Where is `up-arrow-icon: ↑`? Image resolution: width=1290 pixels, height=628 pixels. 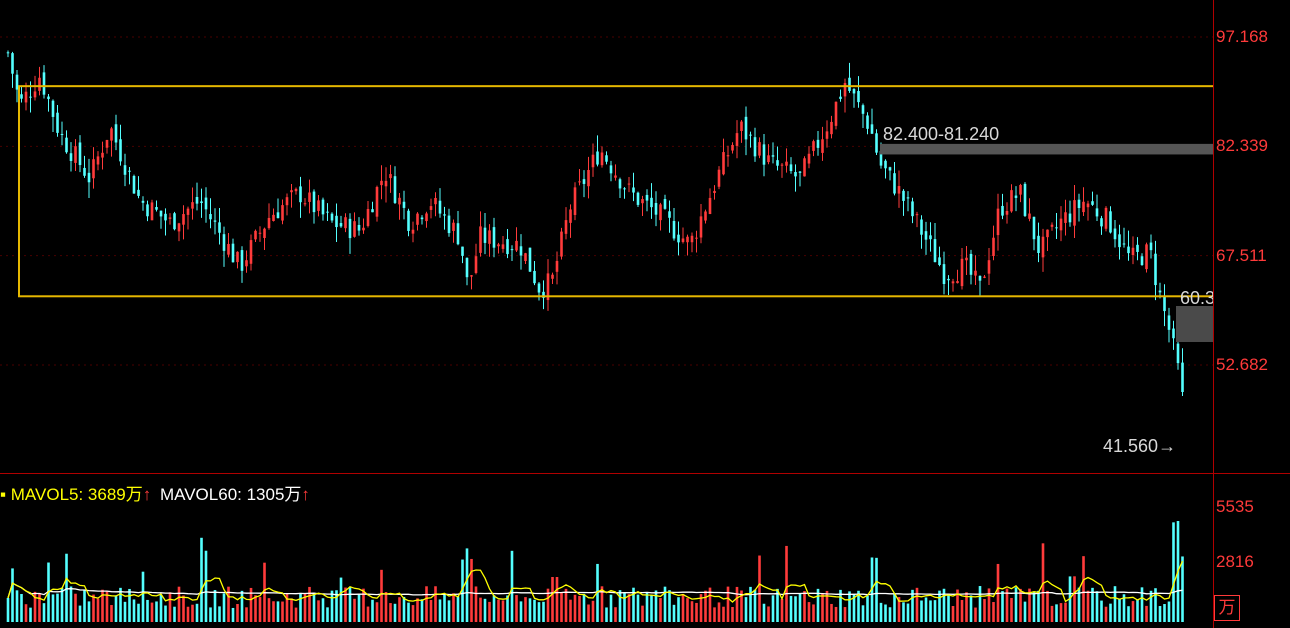 up-arrow-icon: ↑ is located at coordinates (305, 494).